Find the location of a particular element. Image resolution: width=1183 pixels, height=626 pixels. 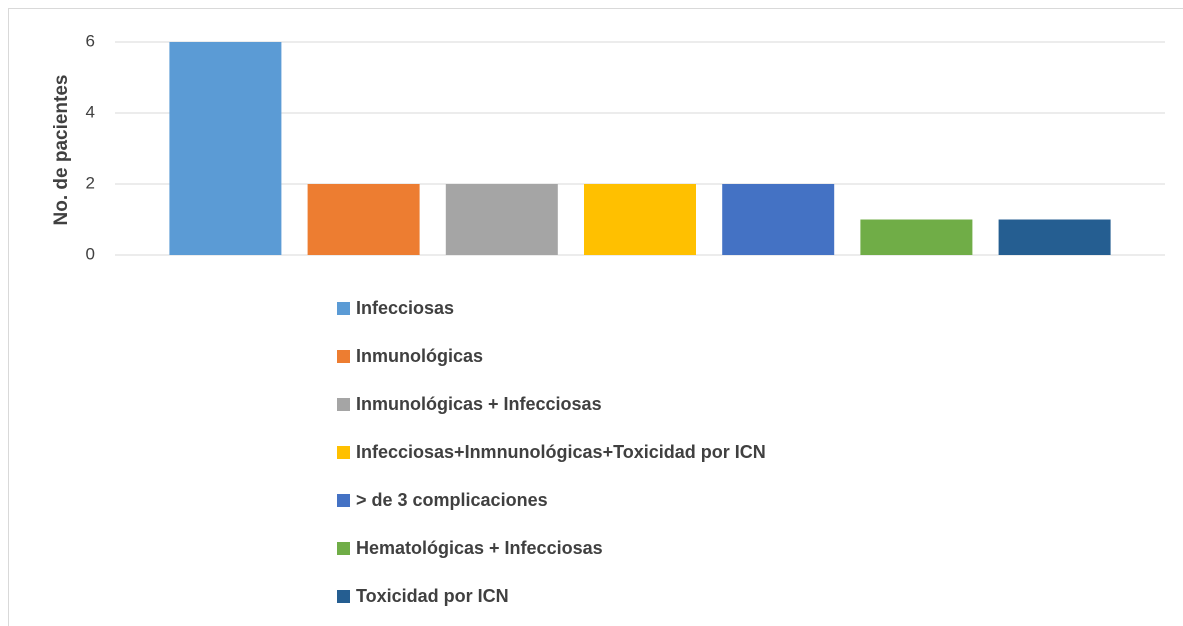

legend-label: Inmunológicas is located at coordinates (419, 356).